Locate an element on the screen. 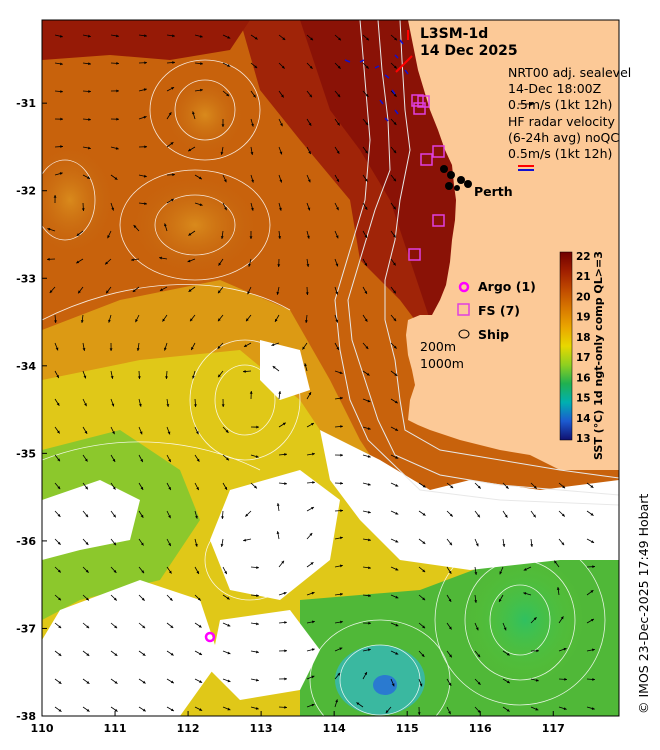  x-axis: 110 111 112 113 114 115 116 117 is located at coordinates (298, 723).